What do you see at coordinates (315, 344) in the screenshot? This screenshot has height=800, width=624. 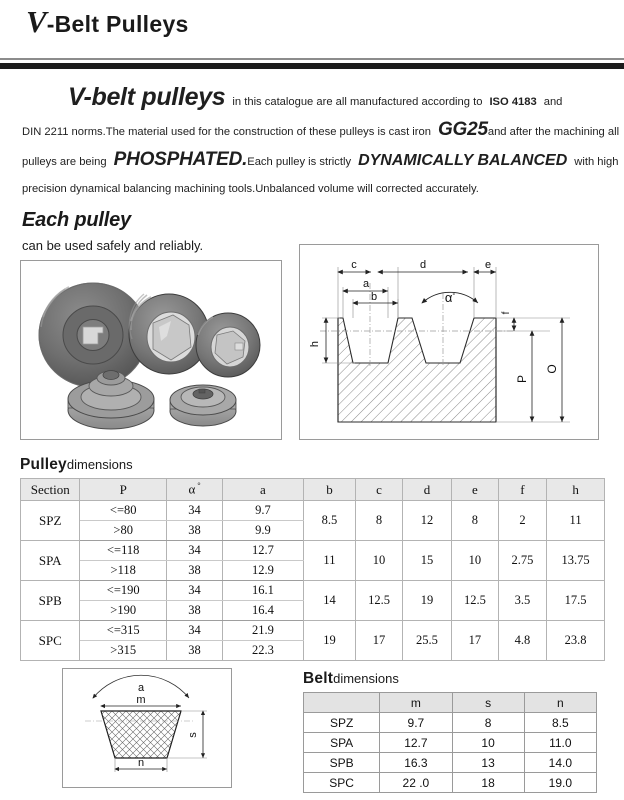 I see `dimension-label-h: h` at bounding box center [315, 344].